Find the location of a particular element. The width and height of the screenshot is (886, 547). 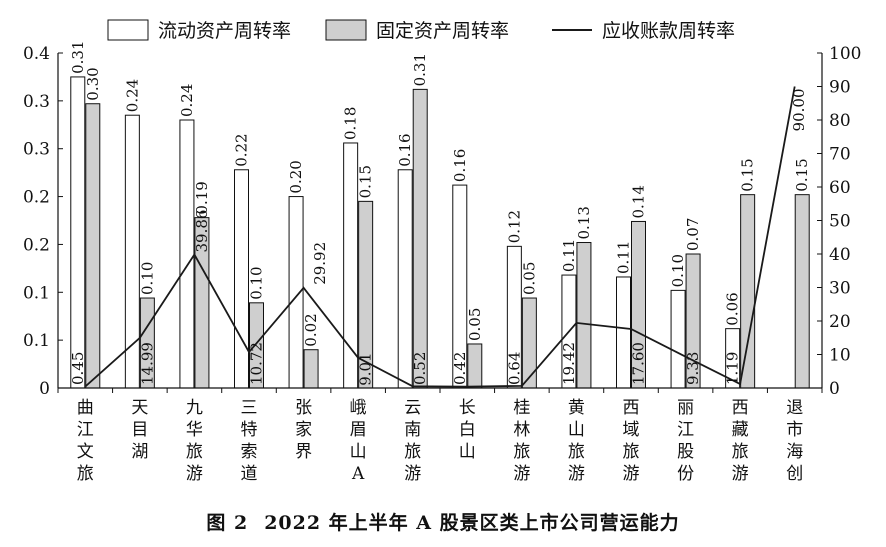

data-label-fixed: 0.30 is located at coordinates (93, 83).